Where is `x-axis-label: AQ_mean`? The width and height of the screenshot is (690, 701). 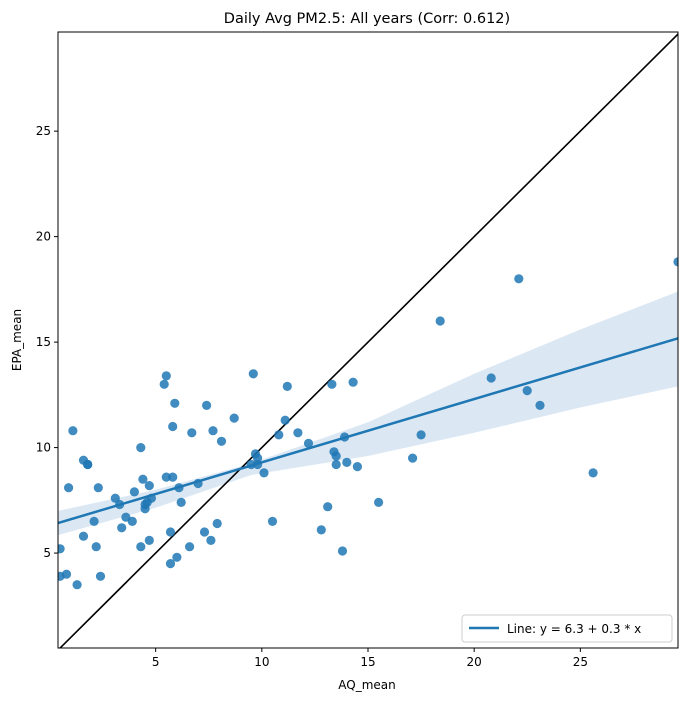 x-axis-label: AQ_mean is located at coordinates (366, 685).